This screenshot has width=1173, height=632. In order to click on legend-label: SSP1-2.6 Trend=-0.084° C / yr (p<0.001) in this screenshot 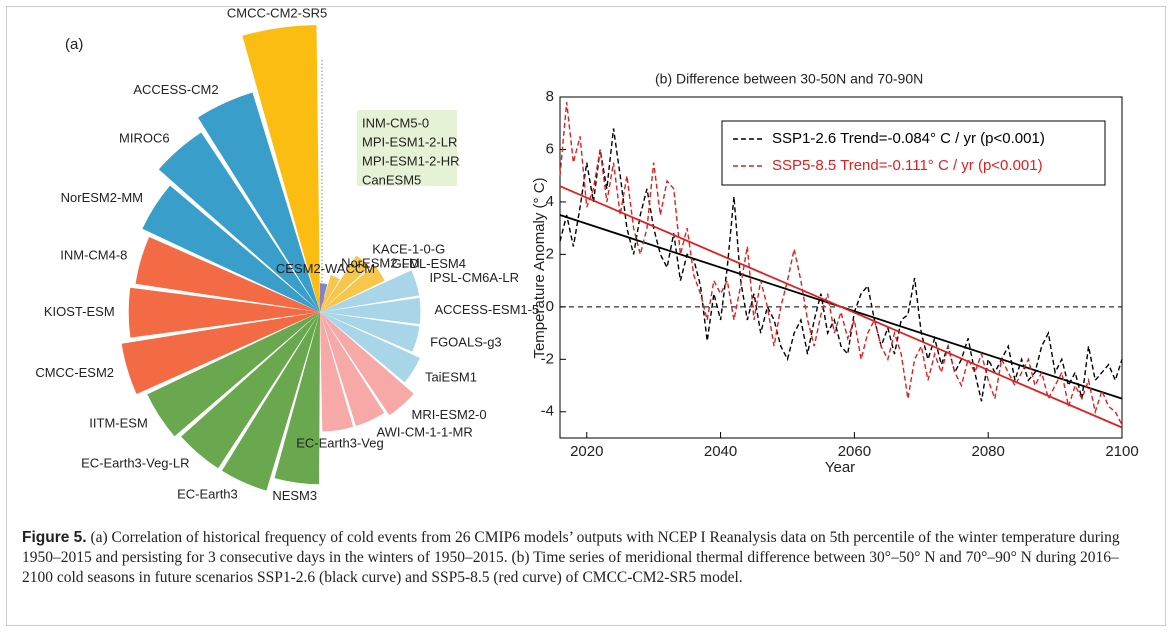, I will do `click(908, 138)`.